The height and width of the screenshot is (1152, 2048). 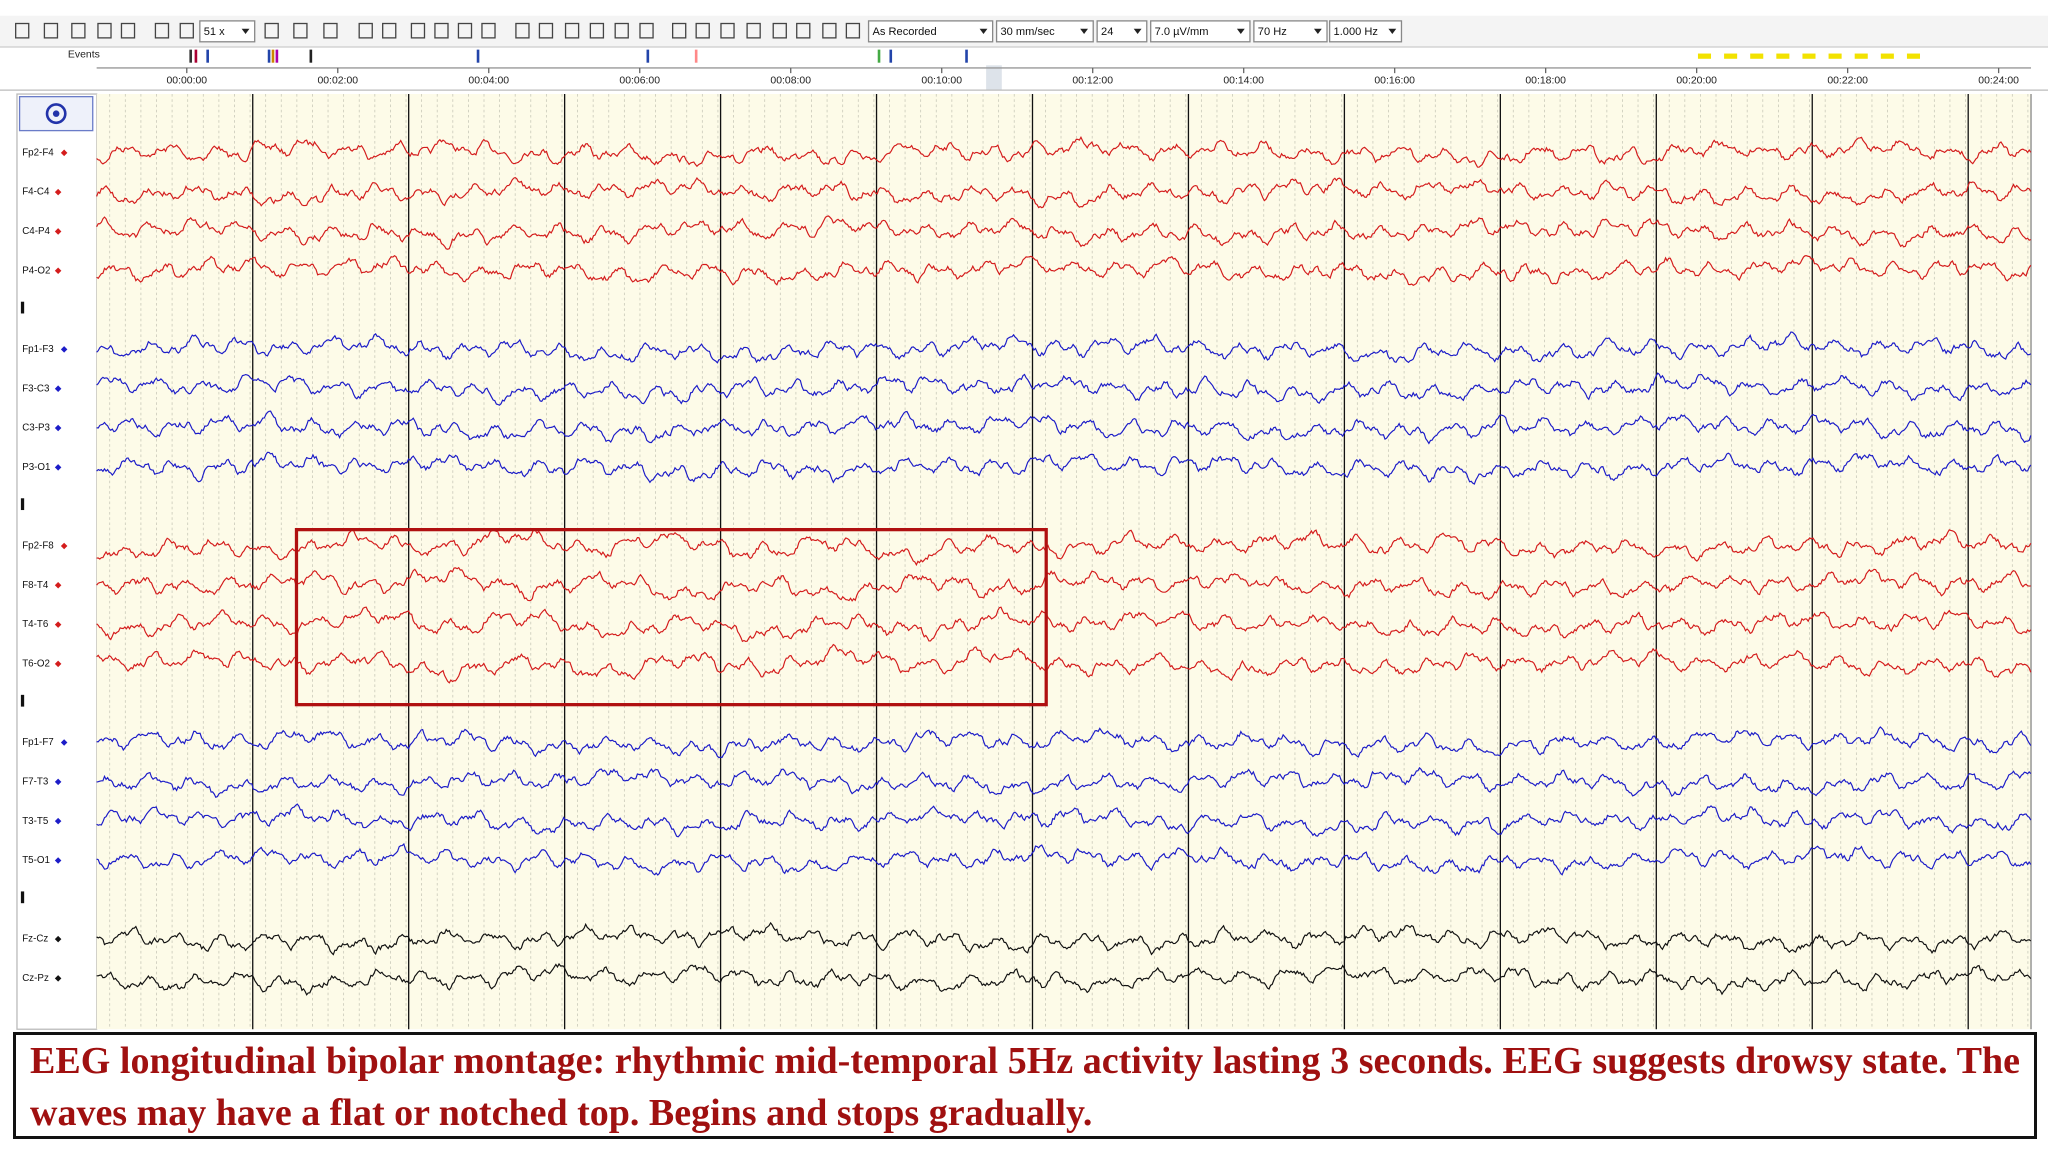 I want to click on channel-label: Cz-Pz, so click(x=35, y=978).